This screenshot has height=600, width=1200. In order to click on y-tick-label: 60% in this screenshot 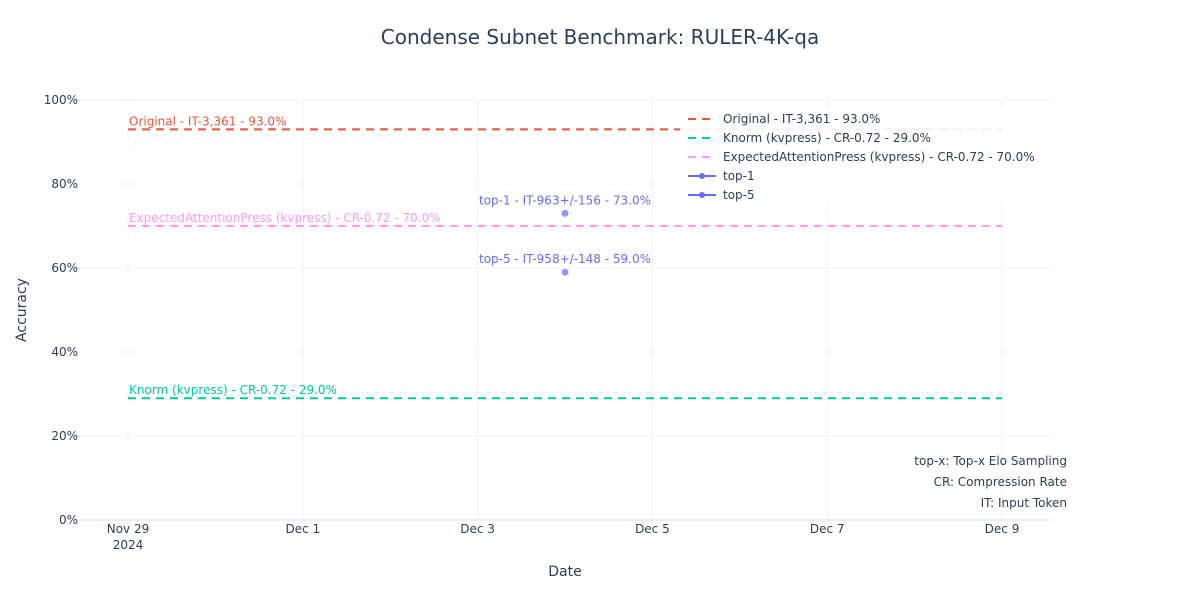, I will do `click(64, 268)`.